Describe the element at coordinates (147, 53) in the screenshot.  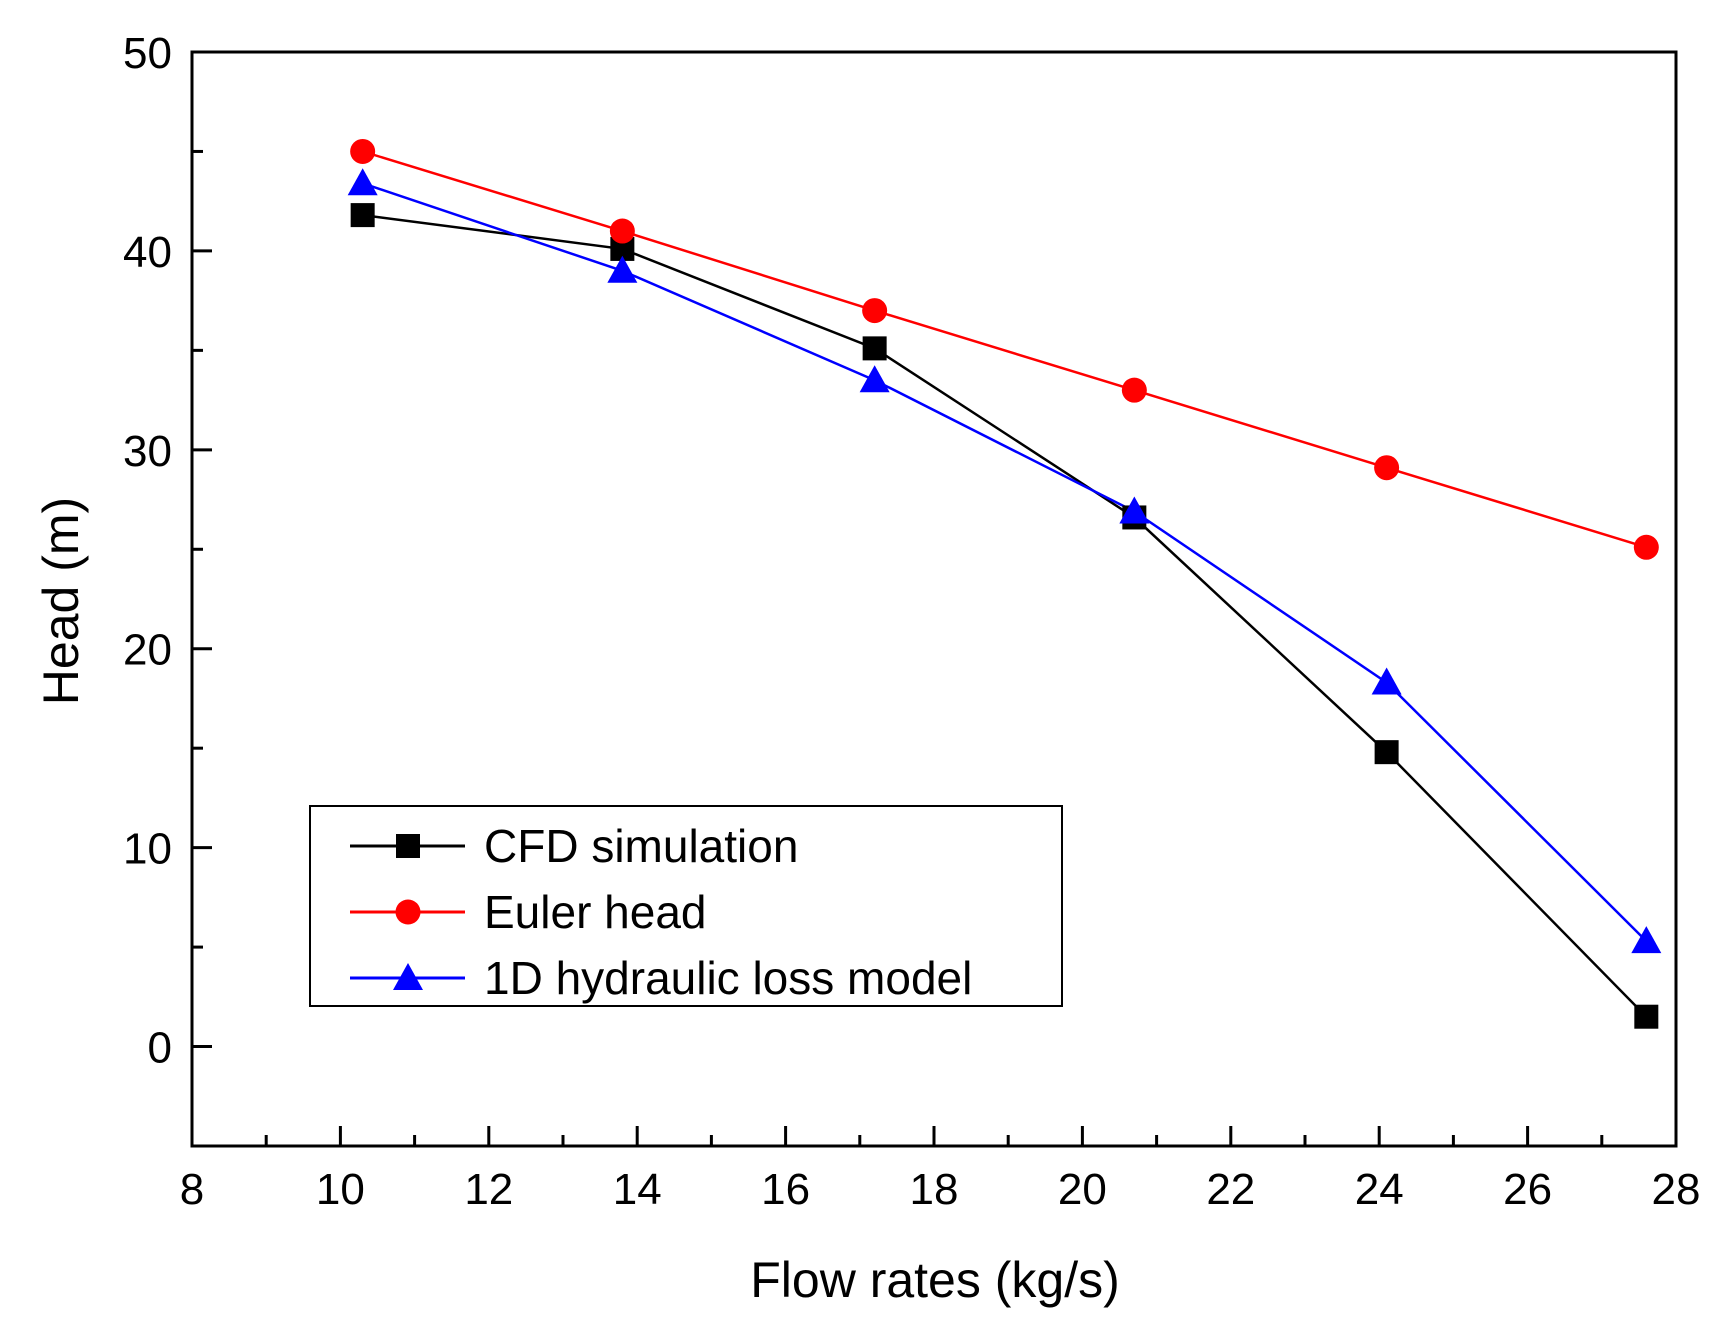
I see `y-tick-label: 50` at that location.